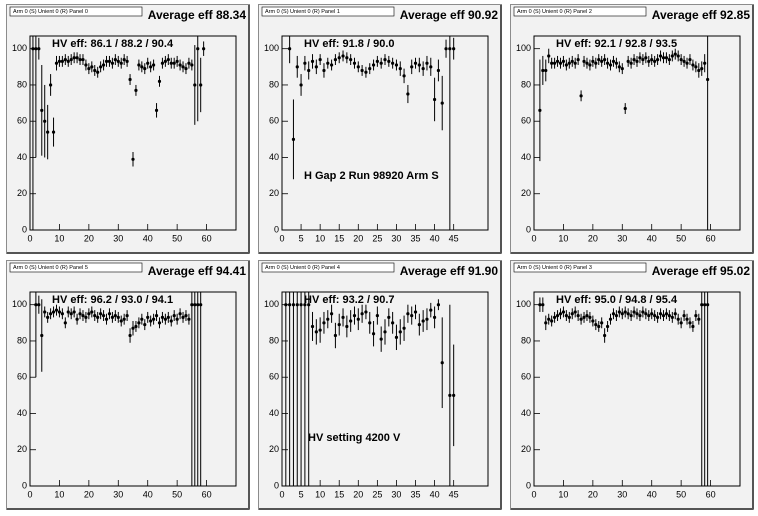 The width and height of the screenshot is (758, 516). I want to click on panel-title: Arm 0 (S) Unient 0 (R) Panel 2, so click(554, 12).